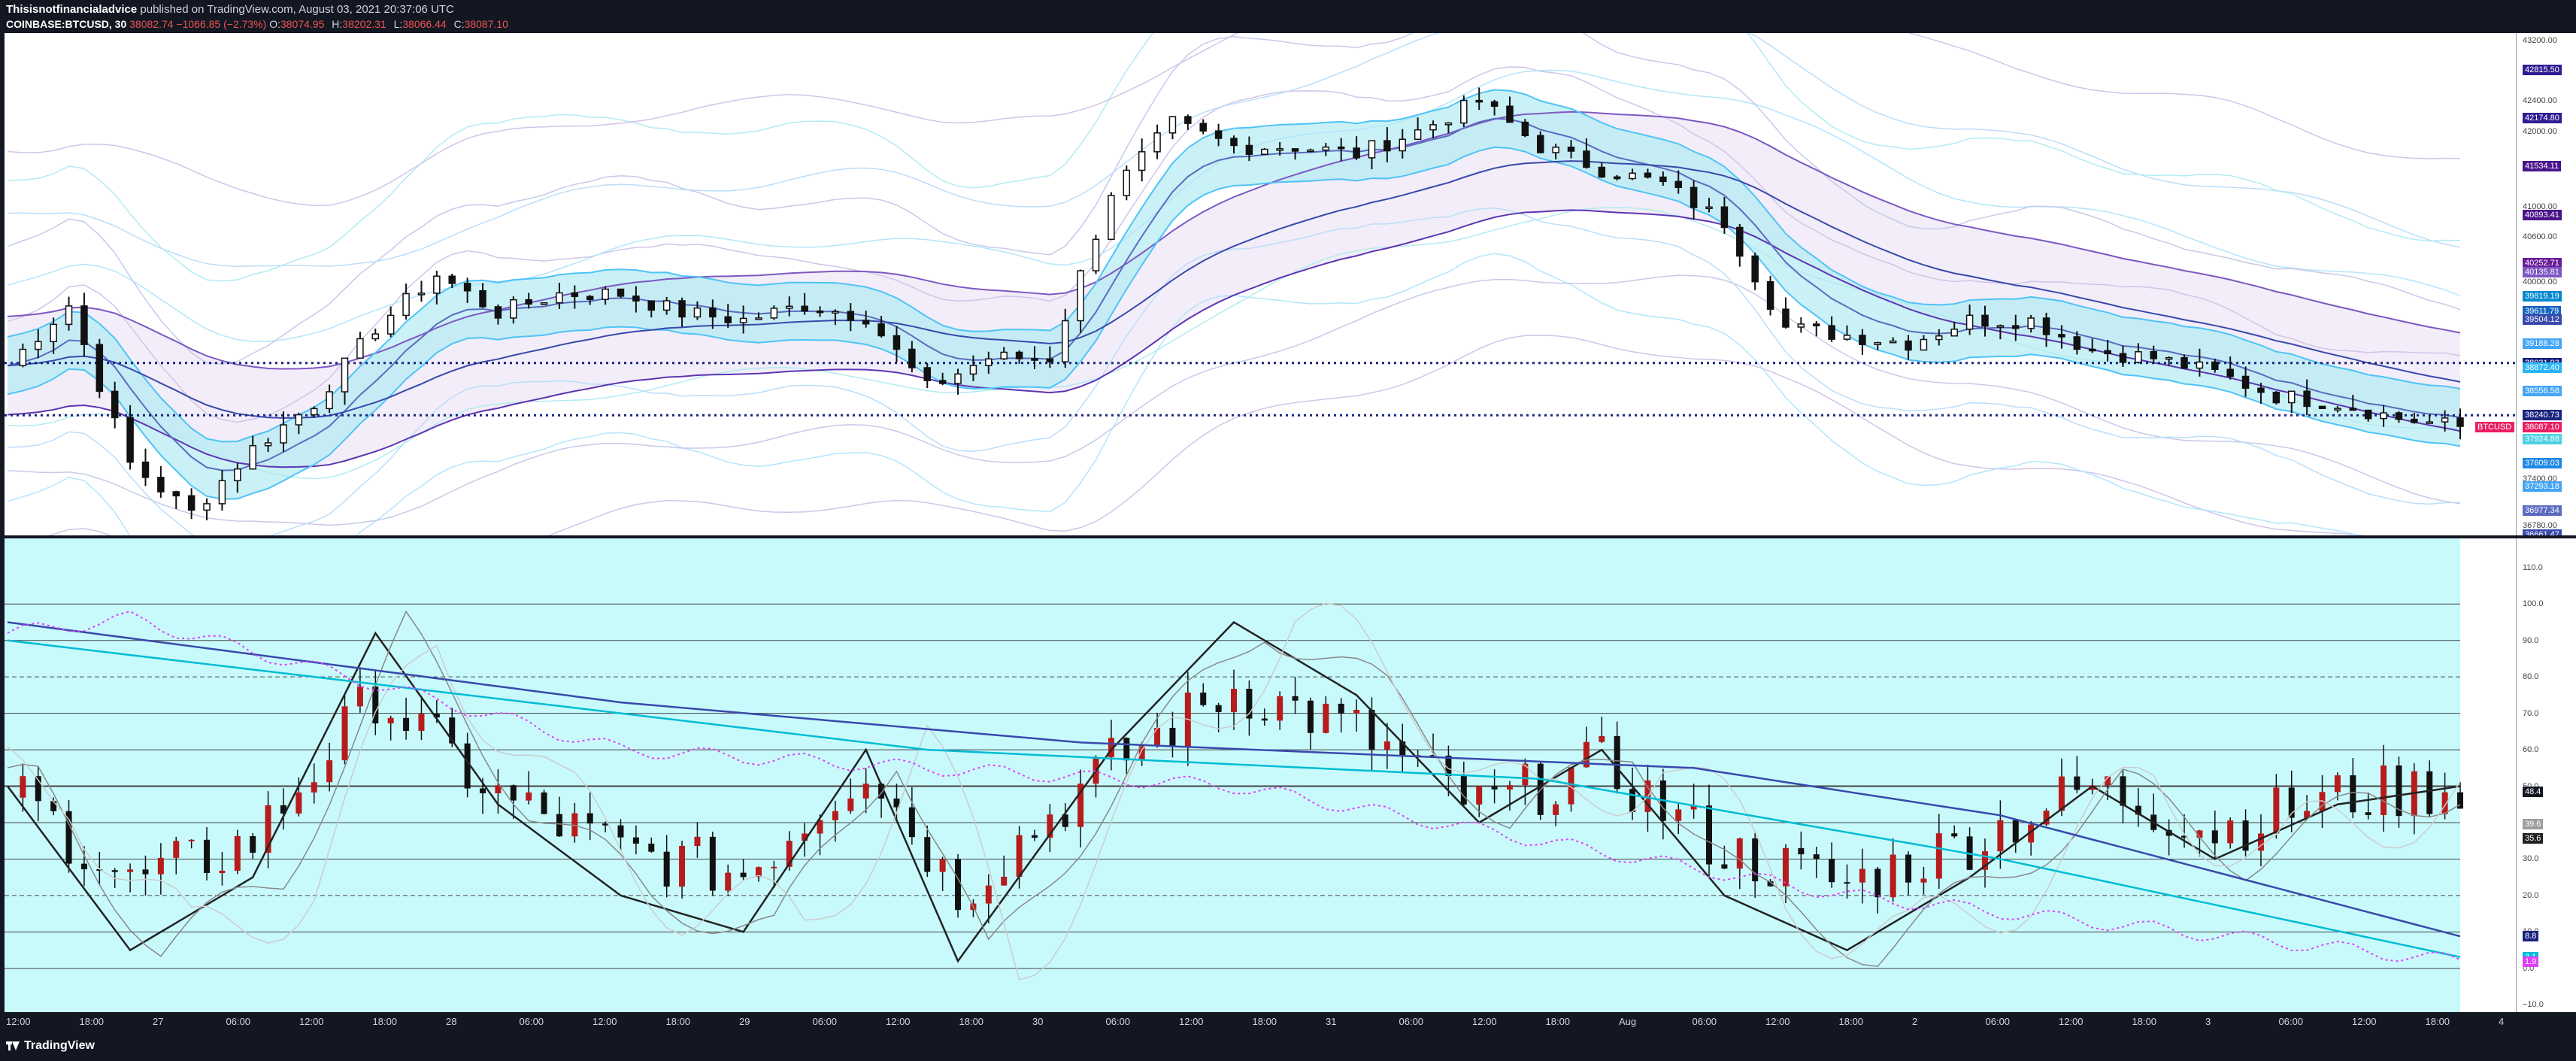  What do you see at coordinates (302, 24) in the screenshot?
I see `open-value: 38074.95` at bounding box center [302, 24].